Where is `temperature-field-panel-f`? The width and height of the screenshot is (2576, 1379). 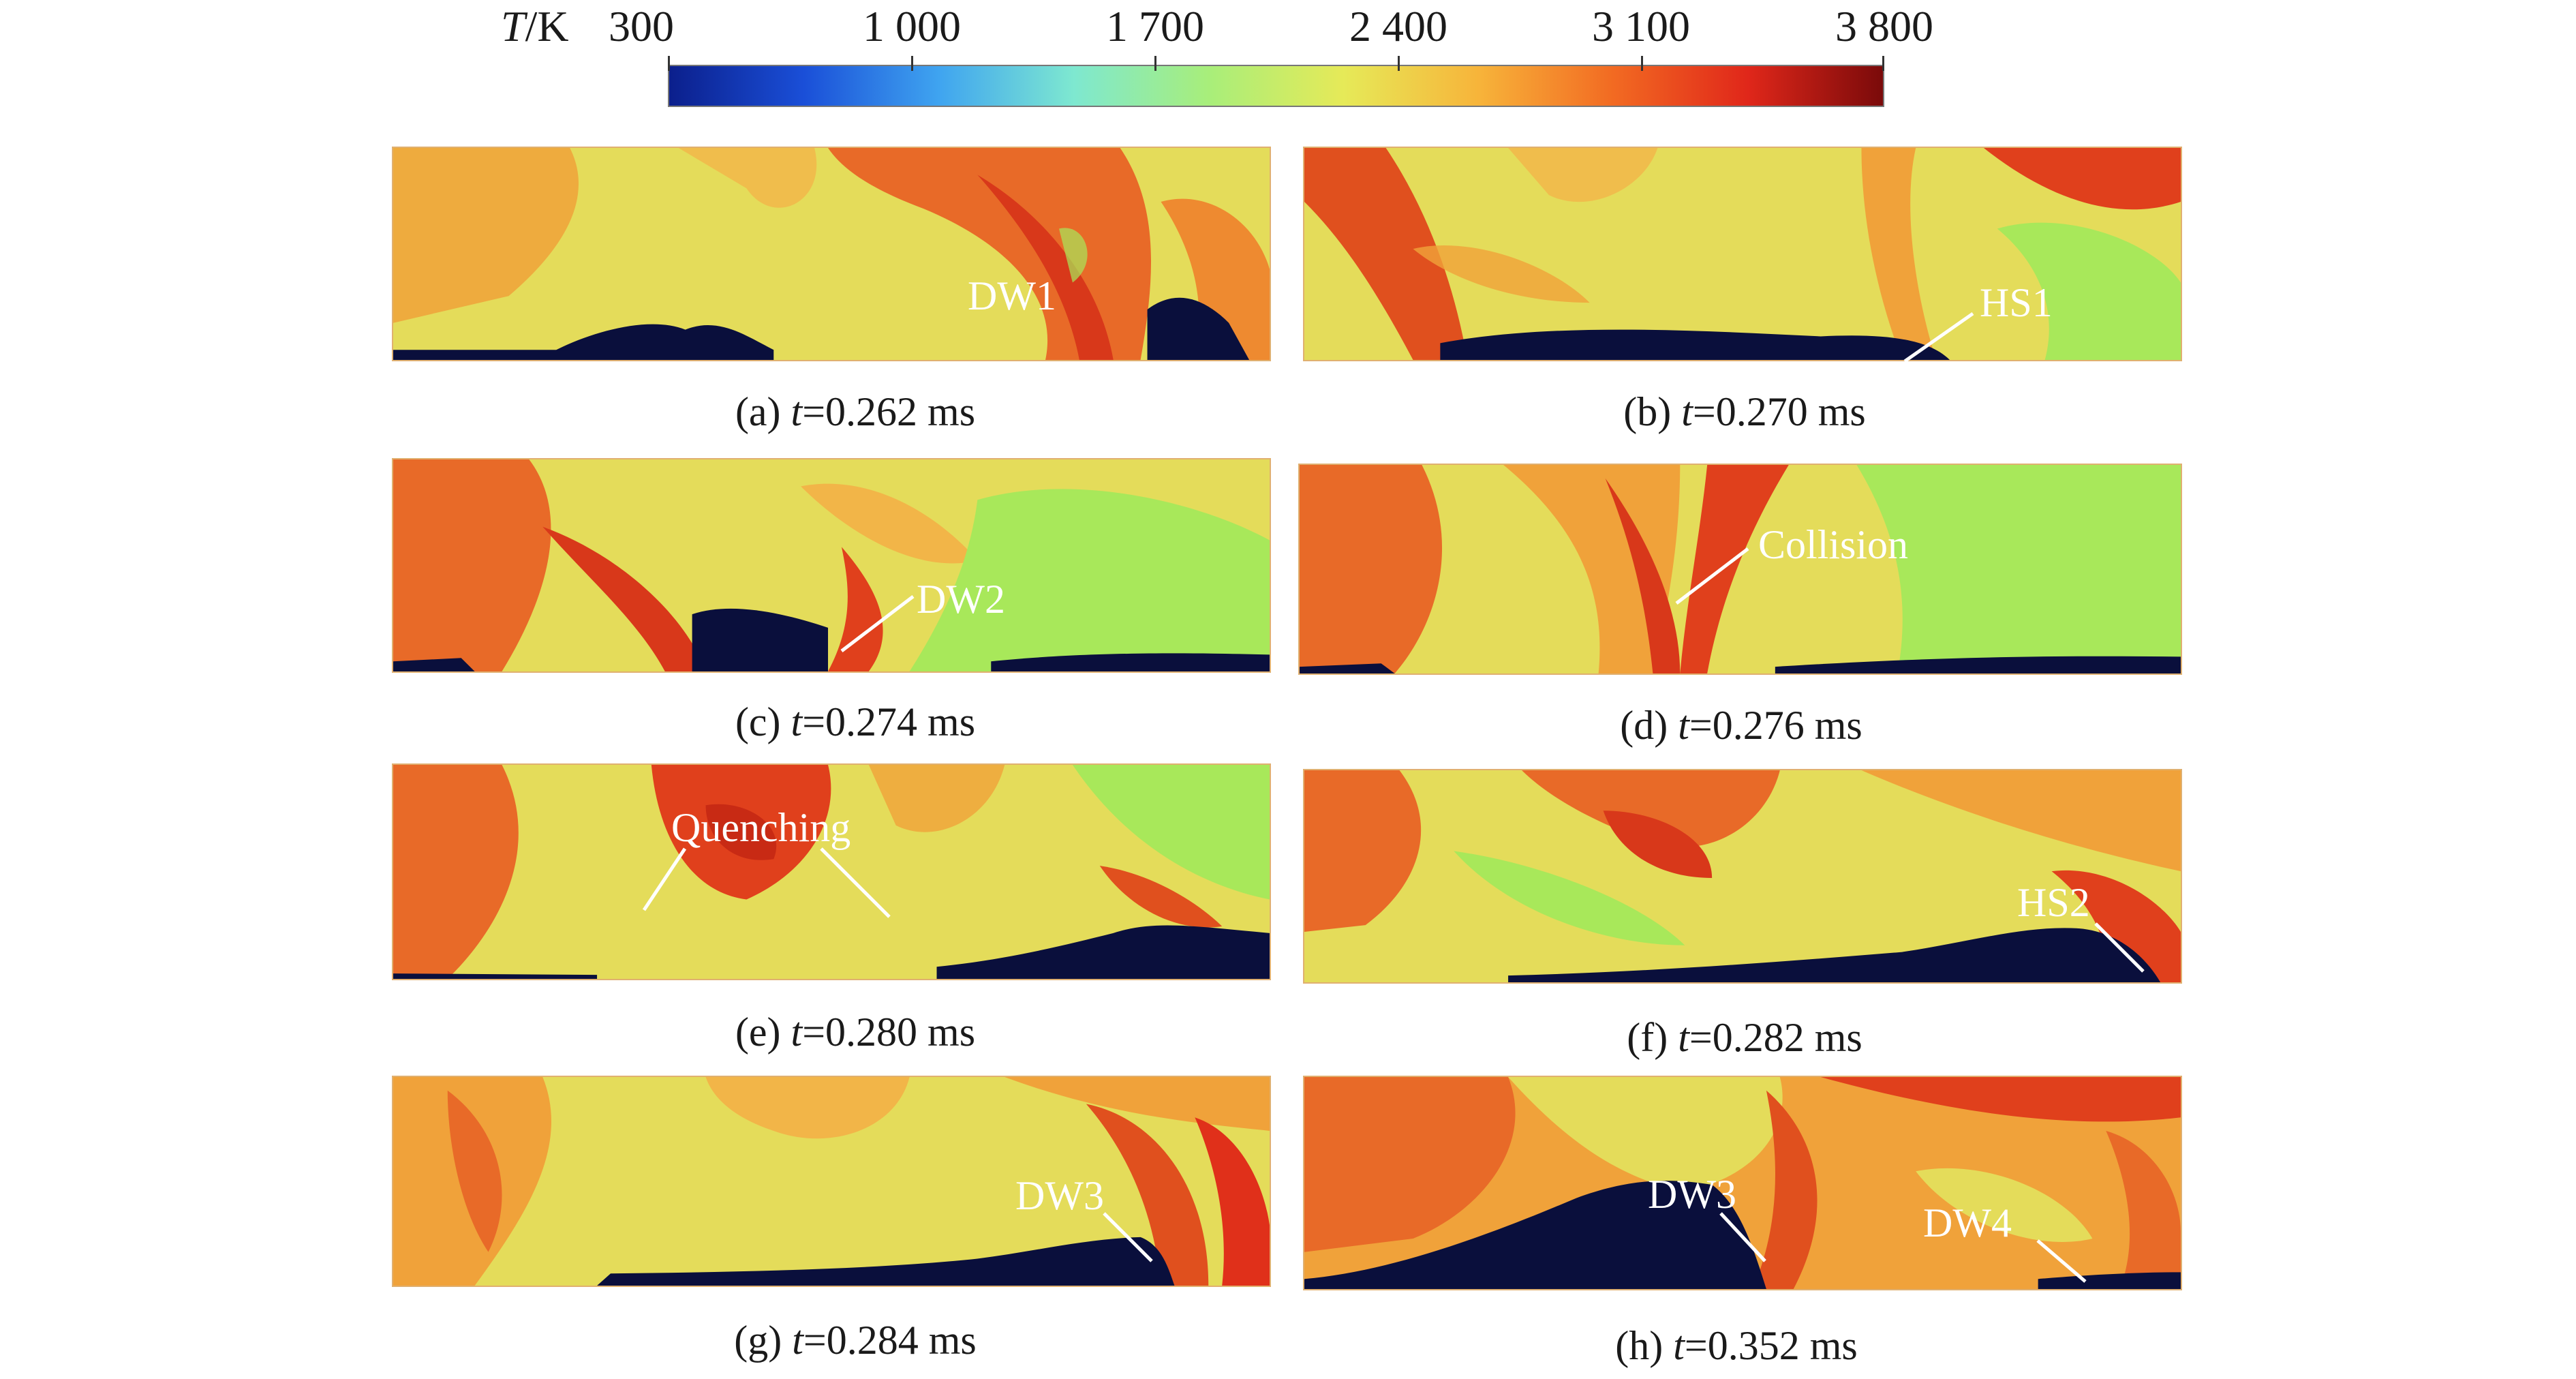
temperature-field-panel-f is located at coordinates (1742, 877).